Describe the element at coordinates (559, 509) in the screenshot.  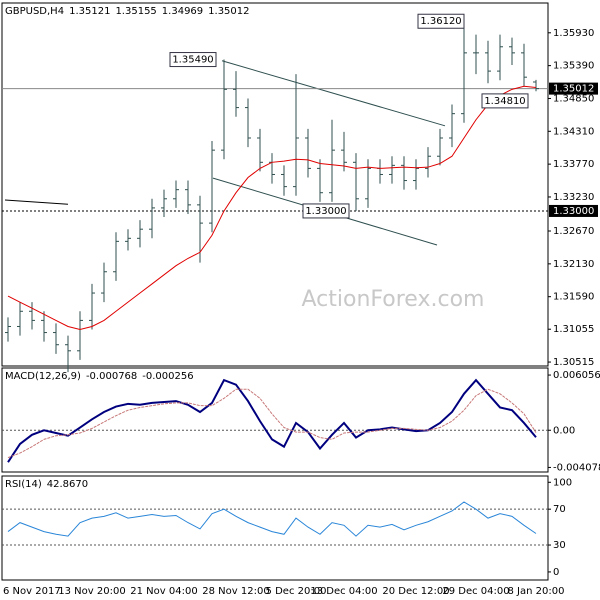
I see `y-tick-label: 70` at that location.